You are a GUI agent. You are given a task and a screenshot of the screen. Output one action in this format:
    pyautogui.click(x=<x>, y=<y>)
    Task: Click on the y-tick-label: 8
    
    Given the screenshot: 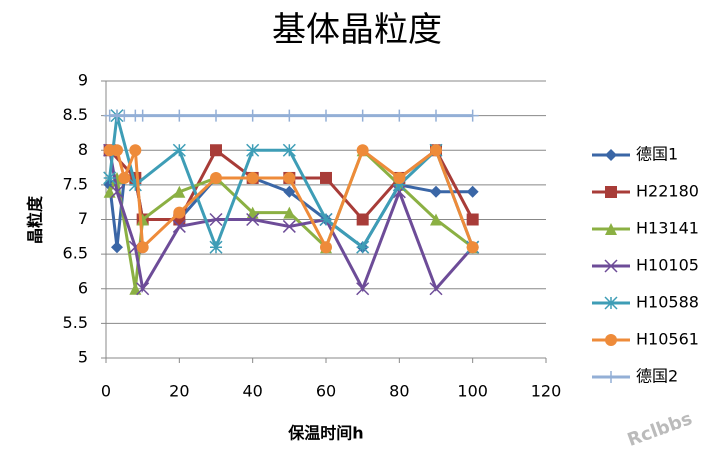 What is the action you would take?
    pyautogui.click(x=83, y=149)
    